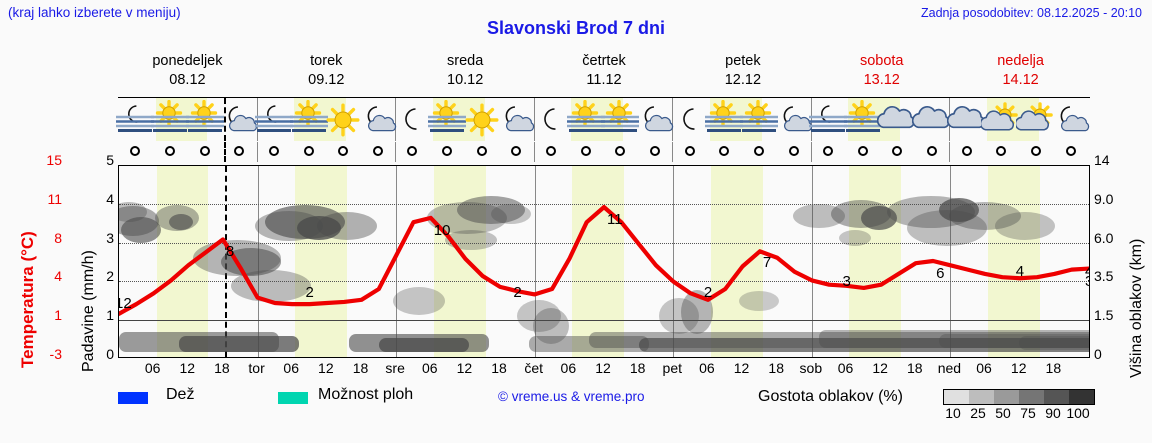 Image resolution: width=1152 pixels, height=443 pixels. I want to click on cloud-density-scale-bar, so click(1019, 397).